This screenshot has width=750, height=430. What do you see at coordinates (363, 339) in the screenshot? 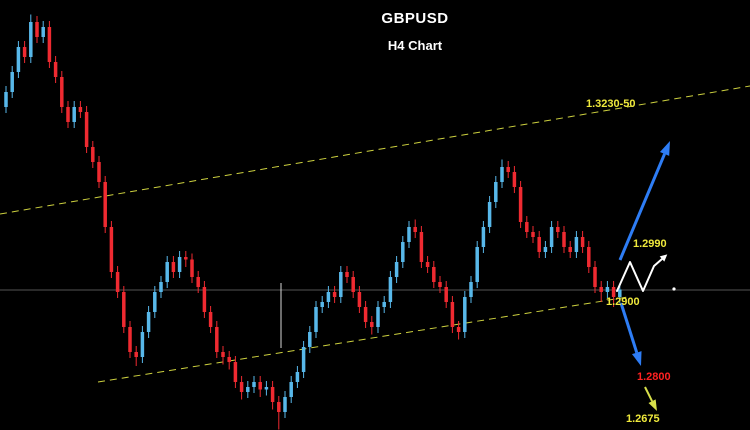
I see `lower-trendline` at bounding box center [363, 339].